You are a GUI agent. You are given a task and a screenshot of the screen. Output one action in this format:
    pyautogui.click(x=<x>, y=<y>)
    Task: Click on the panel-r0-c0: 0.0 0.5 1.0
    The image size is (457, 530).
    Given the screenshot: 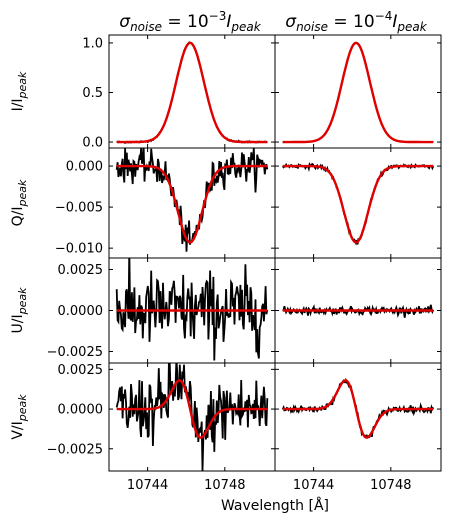 What is the action you would take?
    pyautogui.click(x=179, y=92)
    